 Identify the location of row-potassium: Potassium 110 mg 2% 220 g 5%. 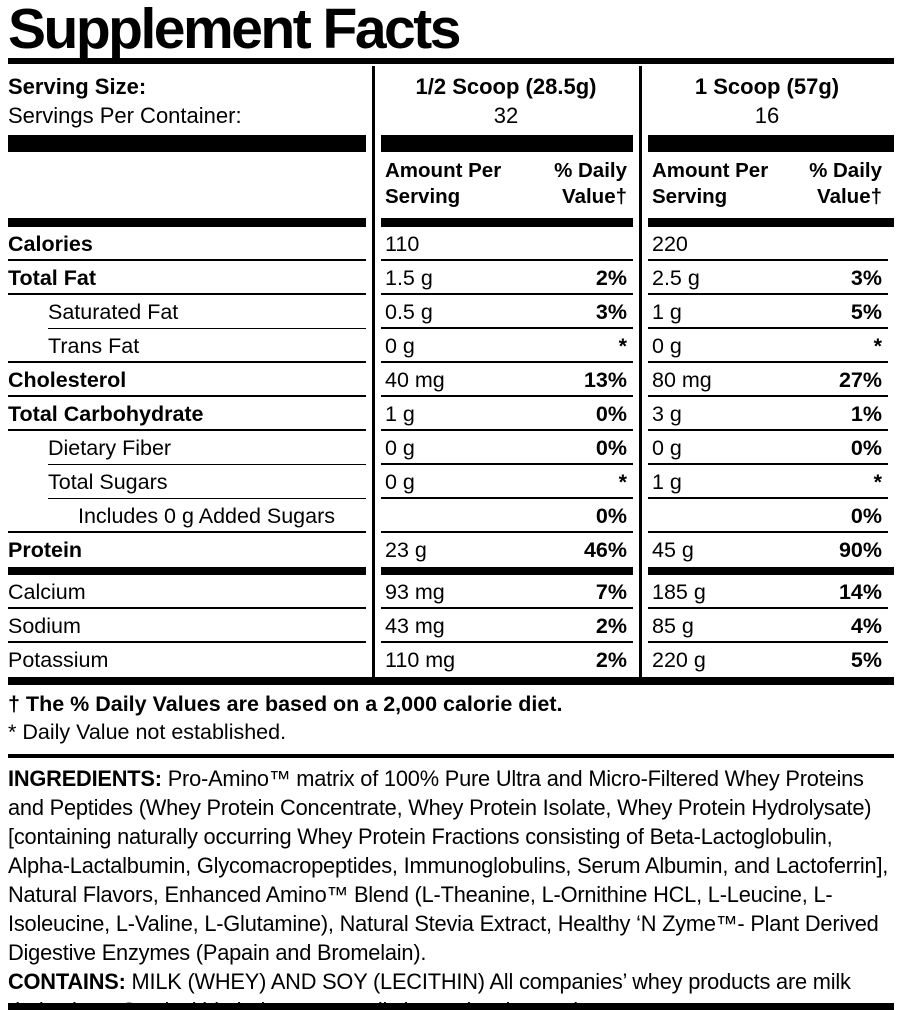
(451, 660).